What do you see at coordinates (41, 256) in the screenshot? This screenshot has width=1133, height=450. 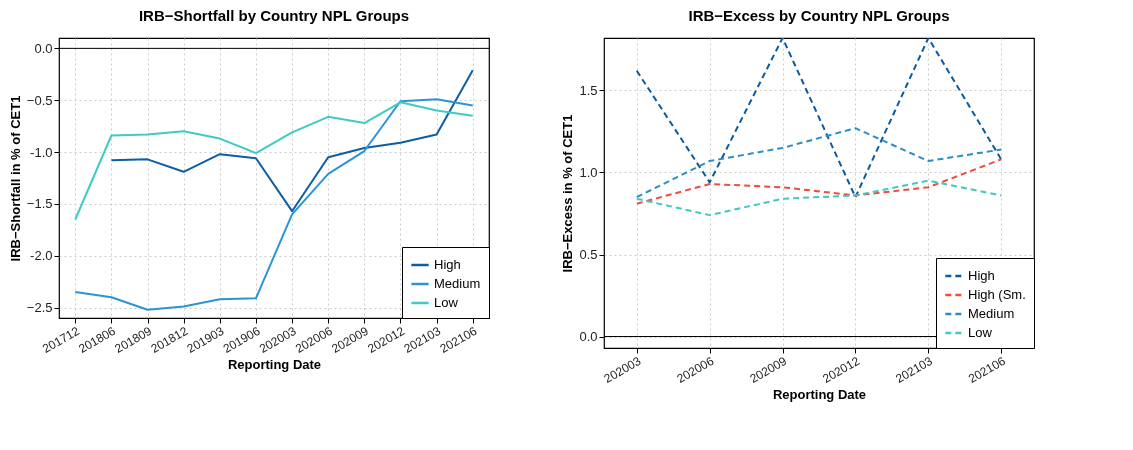 I see `y-tick-label: -2.0` at bounding box center [41, 256].